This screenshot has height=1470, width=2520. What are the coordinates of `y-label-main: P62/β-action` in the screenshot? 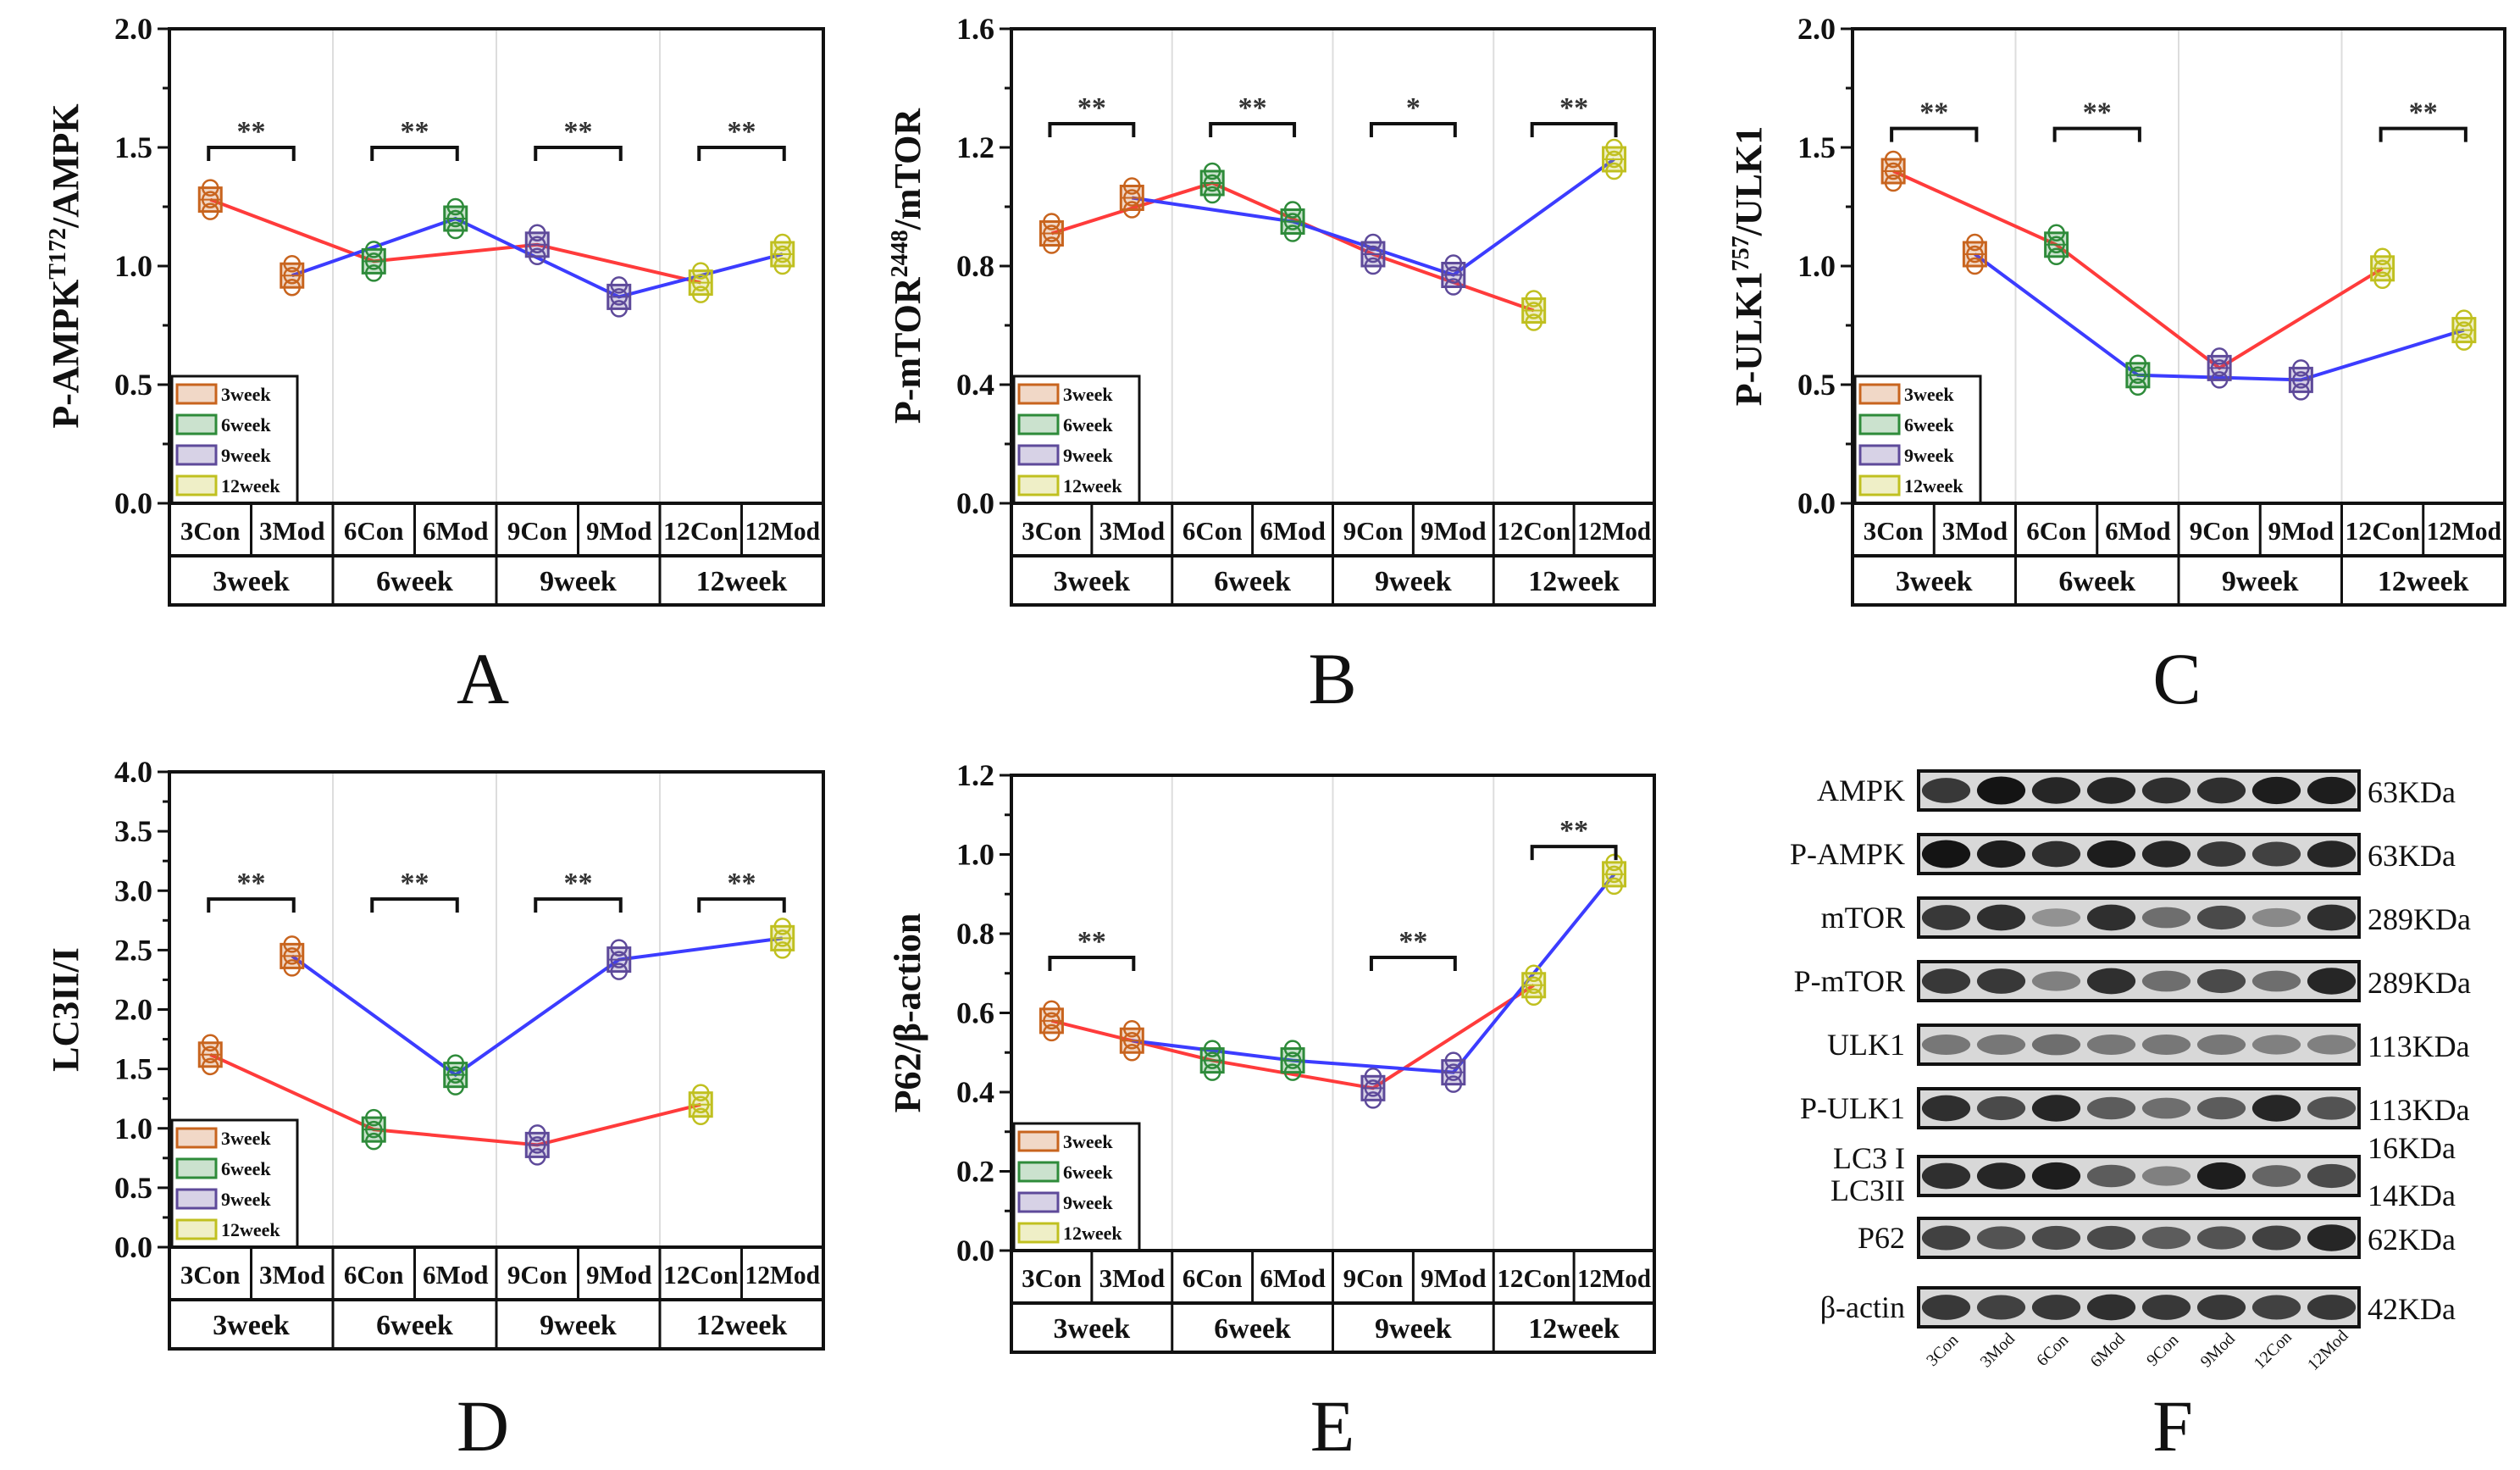 It's located at (907, 1013).